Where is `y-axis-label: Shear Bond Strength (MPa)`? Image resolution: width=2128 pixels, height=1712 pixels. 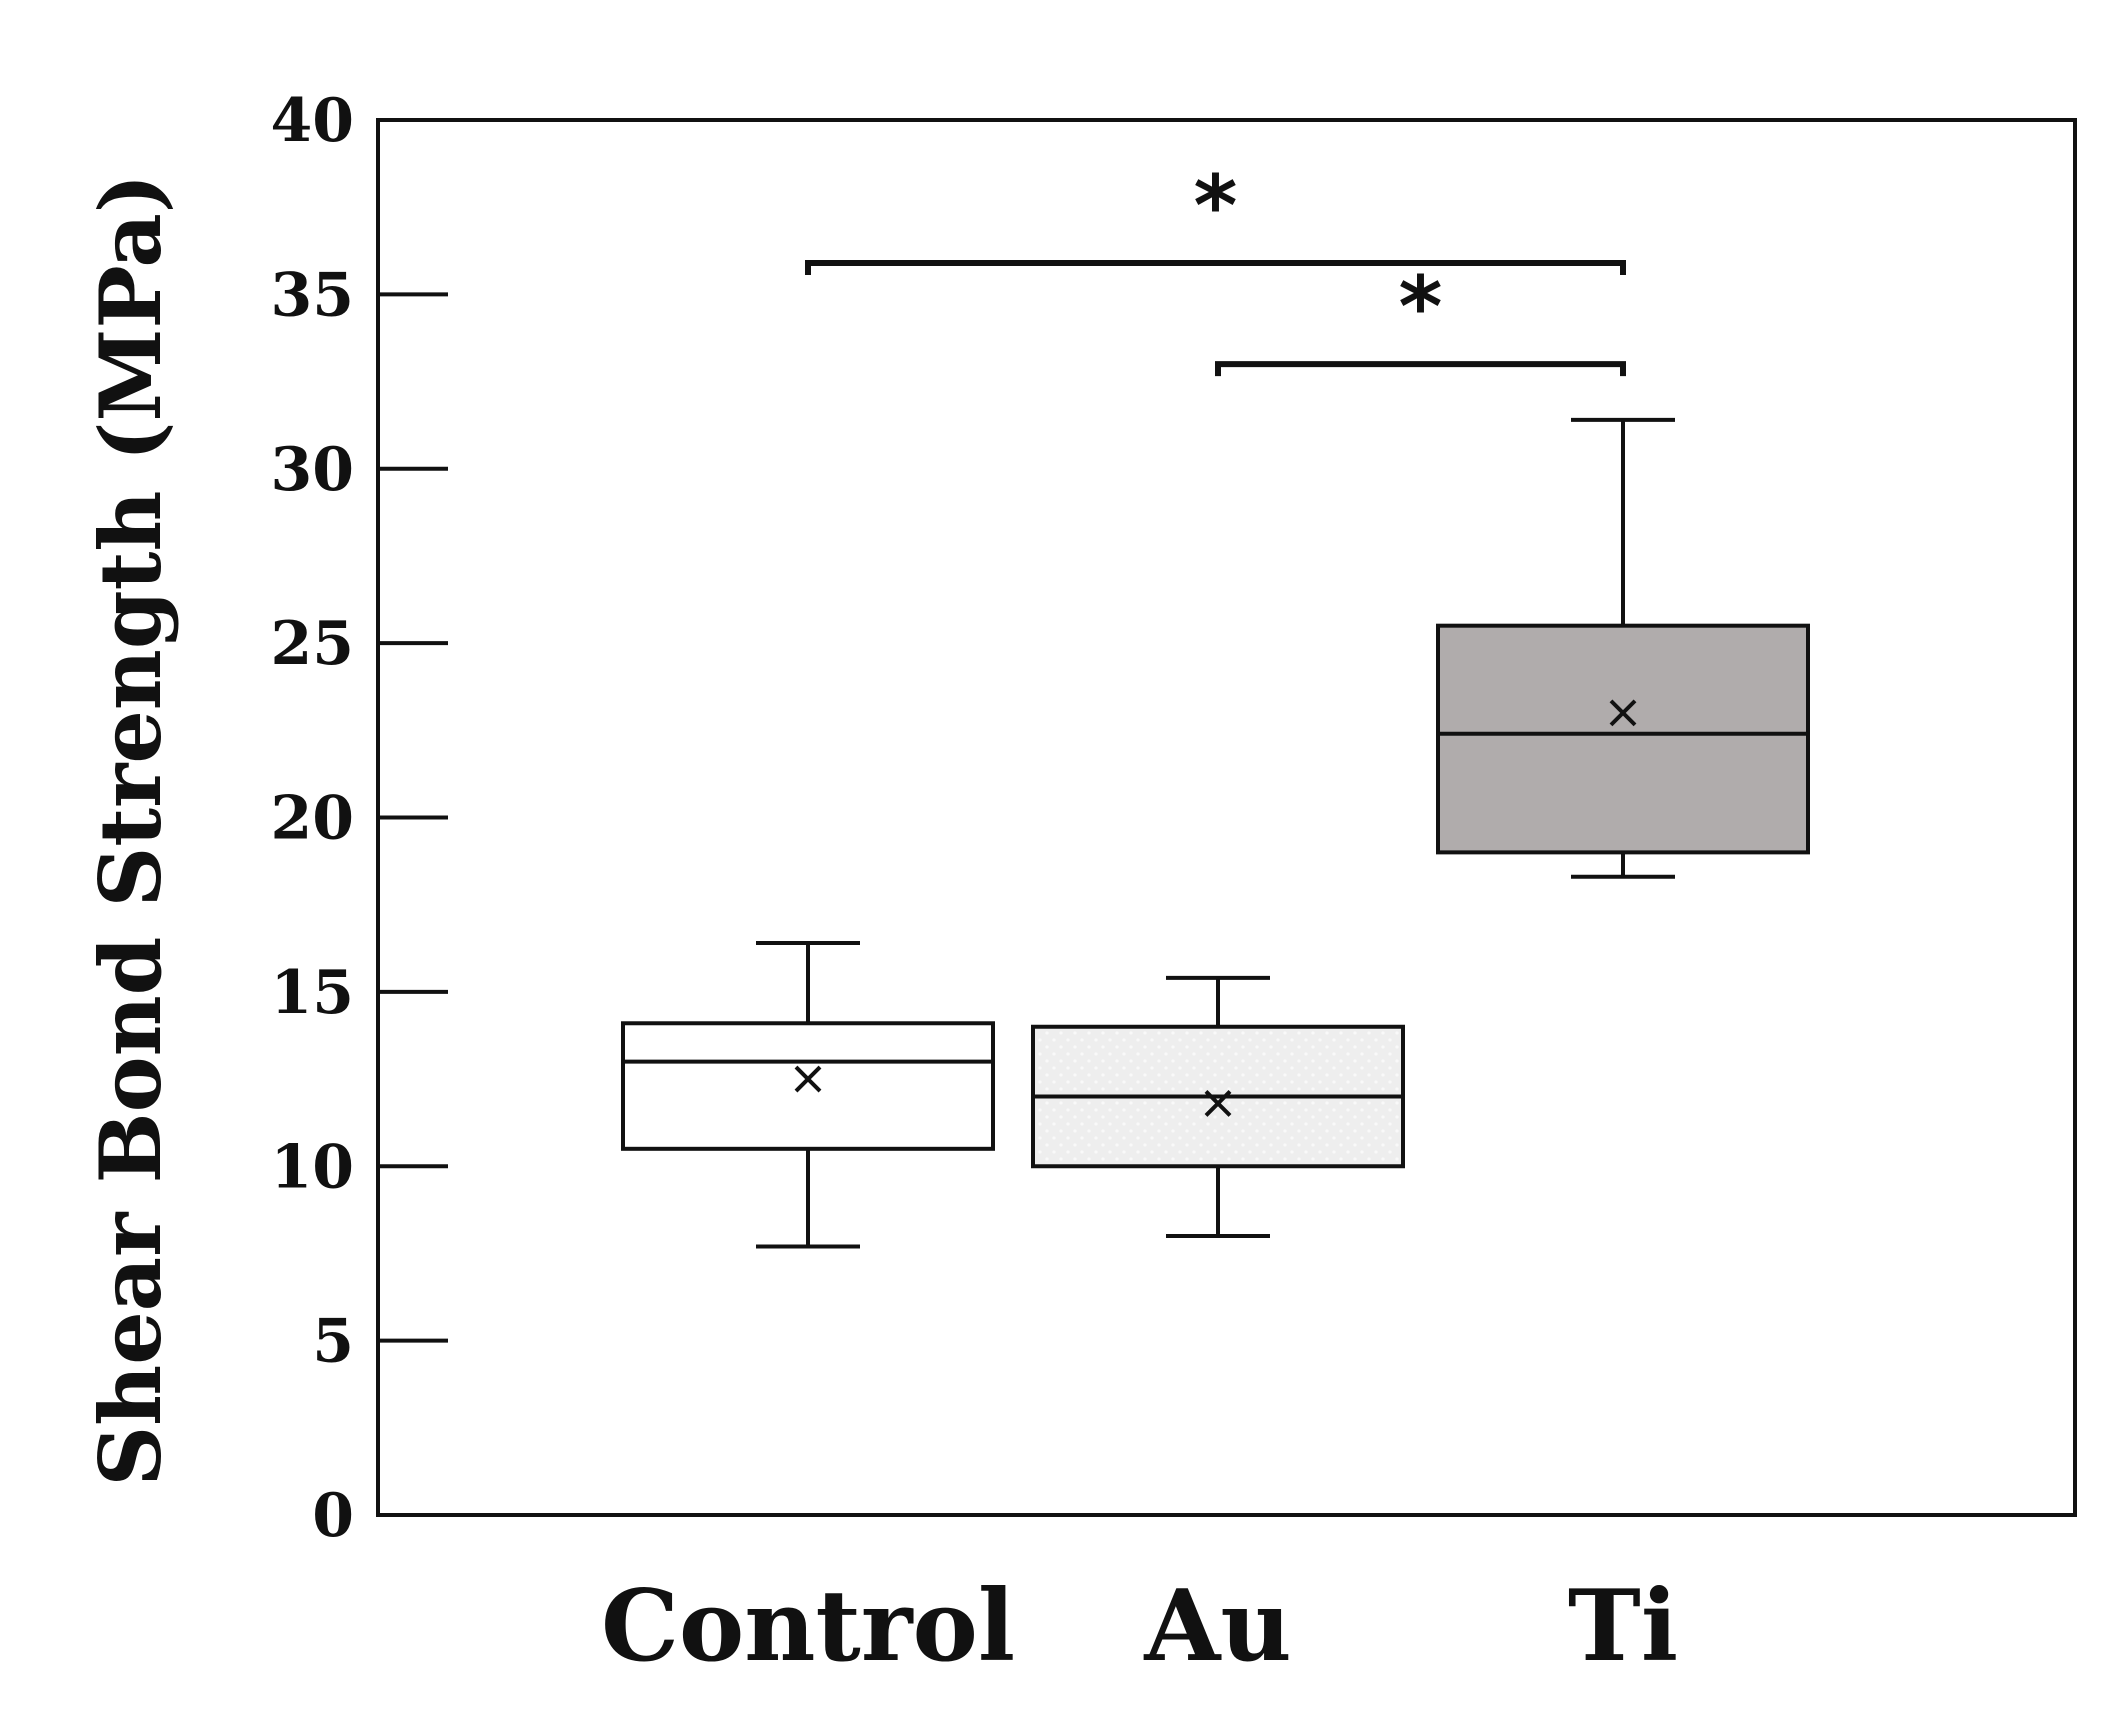 y-axis-label: Shear Bond Strength (MPa) is located at coordinates (130, 829).